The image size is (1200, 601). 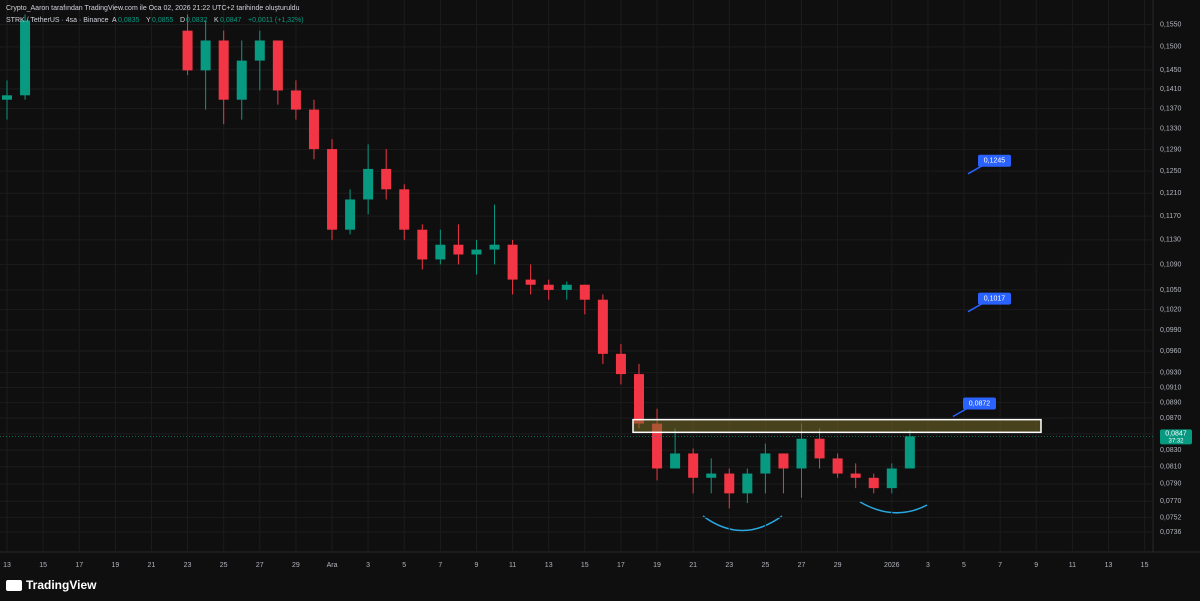 I want to click on ohlc-key: Y, so click(x=148, y=20).